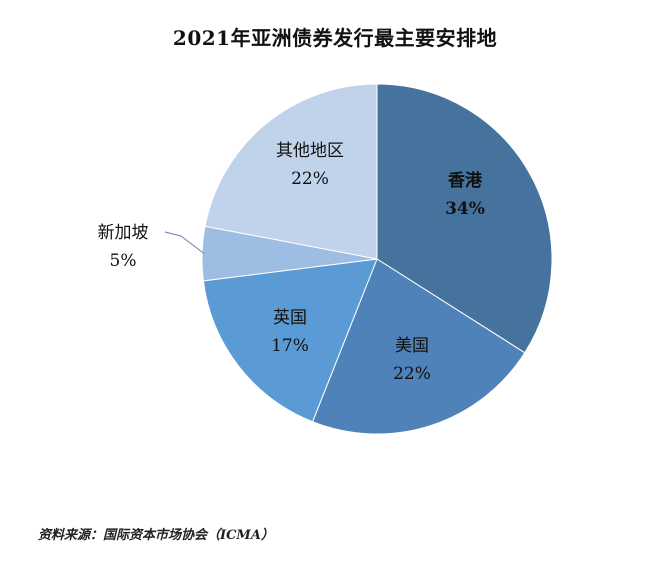 This screenshot has height=574, width=670. Describe the element at coordinates (310, 151) in the screenshot. I see `slice-label-4: 其他地区` at that location.